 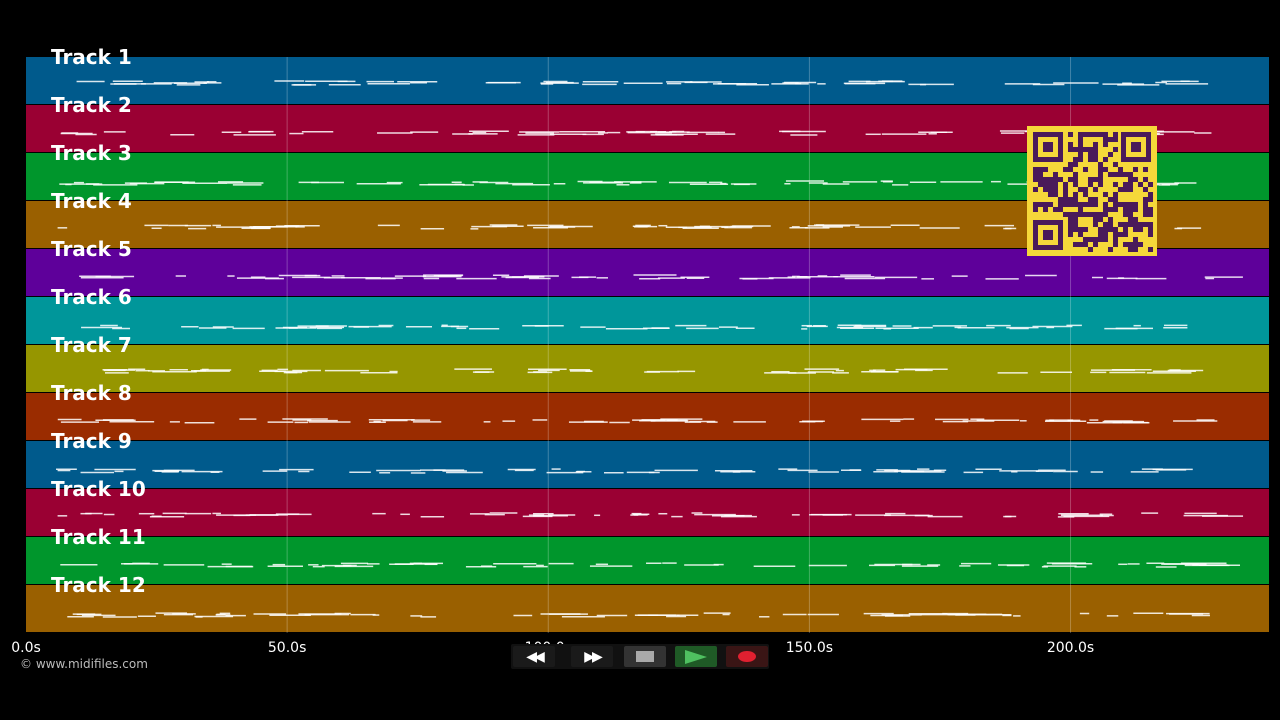 I want to click on time-tick-label: 200.0s, so click(x=1070, y=648).